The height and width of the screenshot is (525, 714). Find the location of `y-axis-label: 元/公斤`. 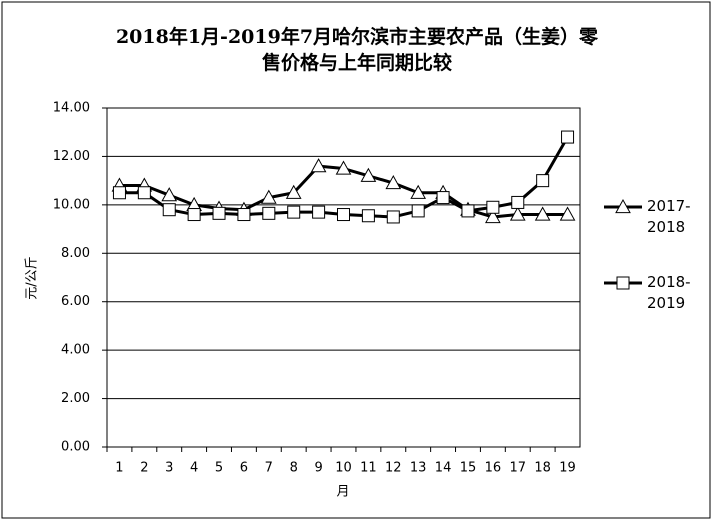

y-axis-label: 元/公斤 is located at coordinates (32, 277).